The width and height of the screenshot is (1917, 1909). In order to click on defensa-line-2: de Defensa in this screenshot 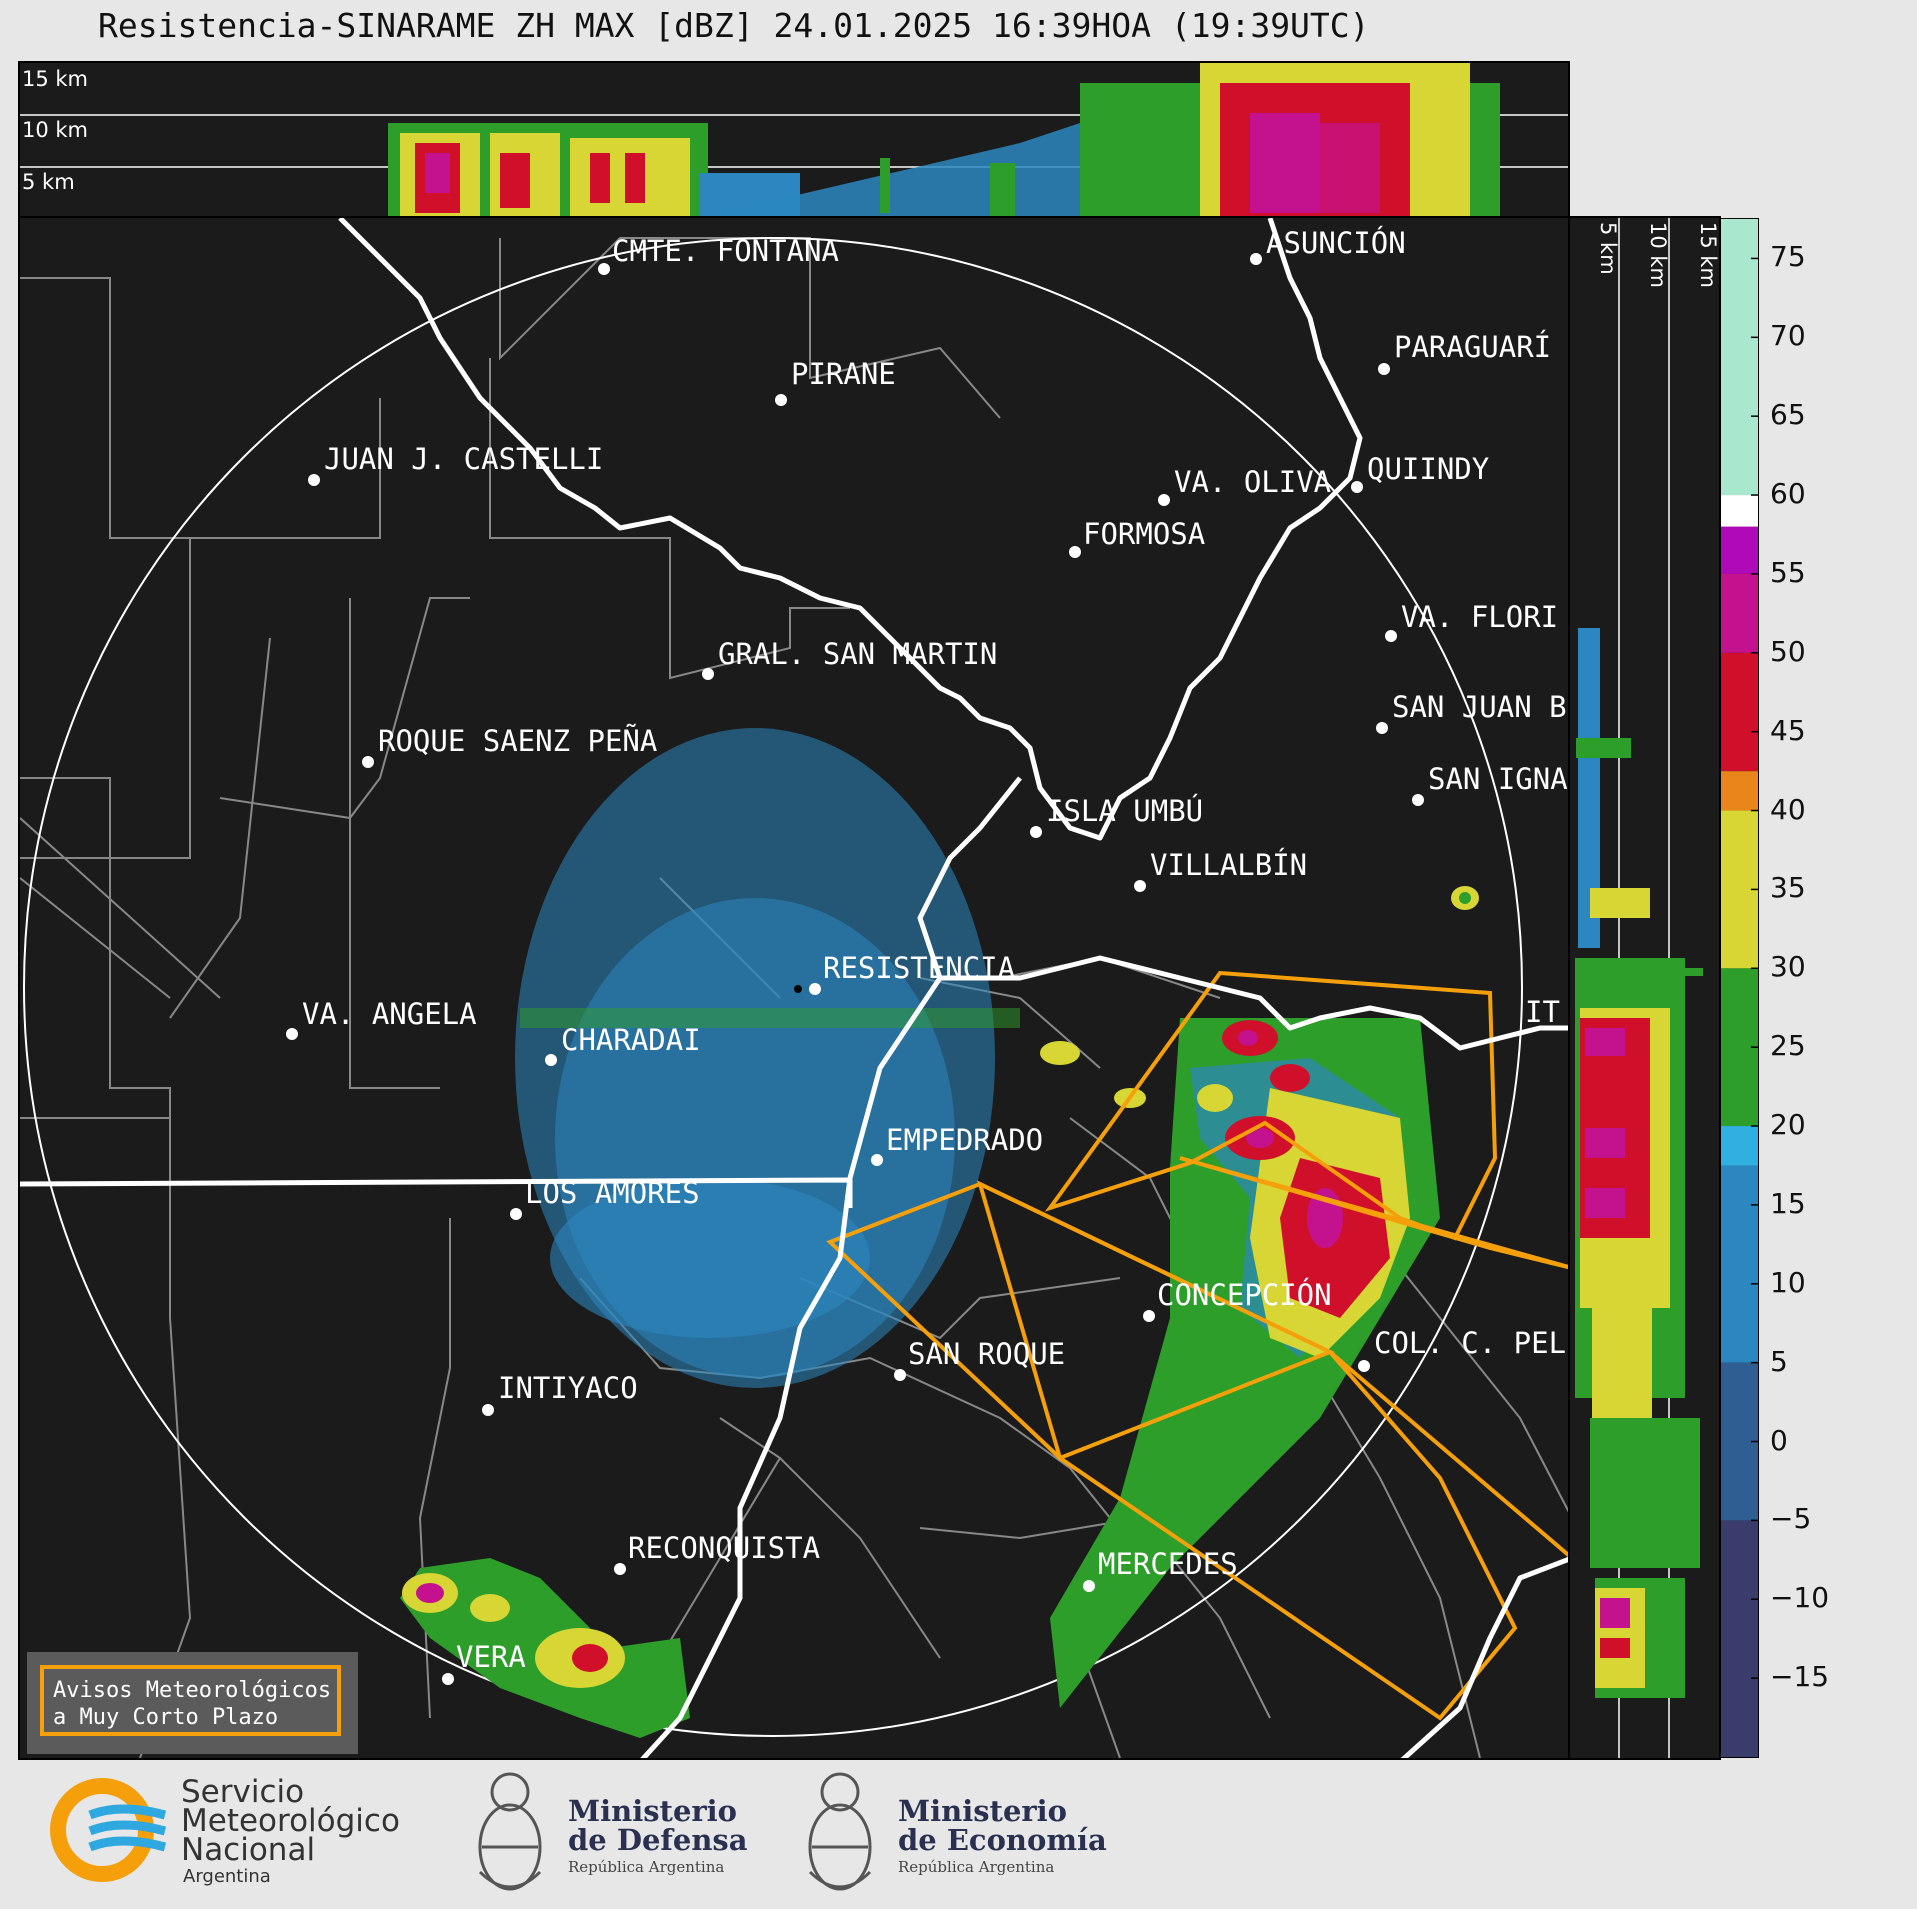, I will do `click(658, 1840)`.